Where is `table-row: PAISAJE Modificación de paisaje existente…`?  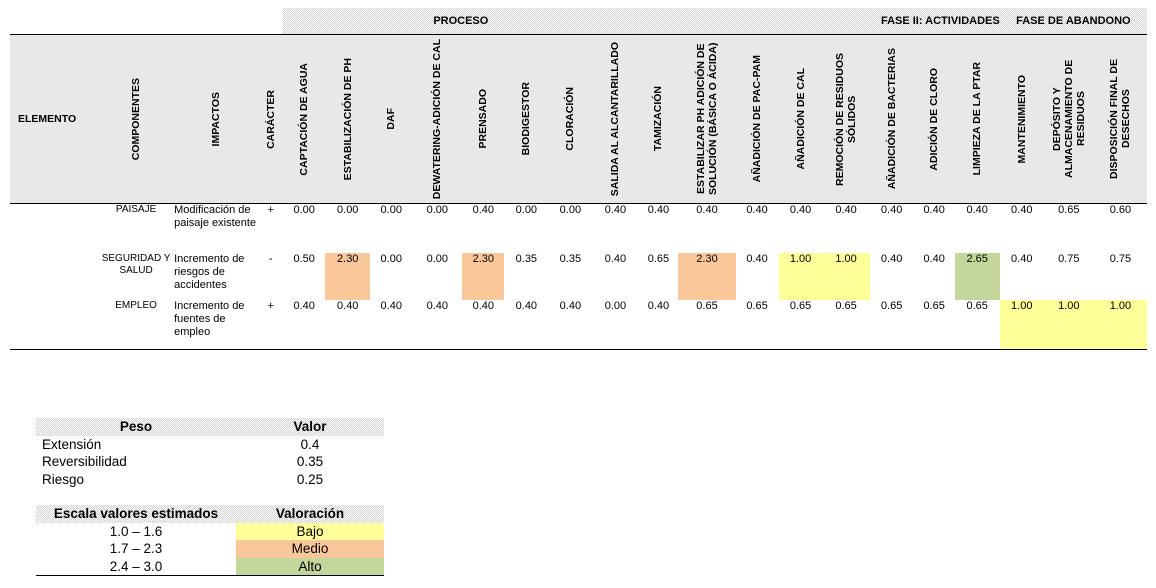 table-row: PAISAJE Modificación de paisaje existente… is located at coordinates (578, 229).